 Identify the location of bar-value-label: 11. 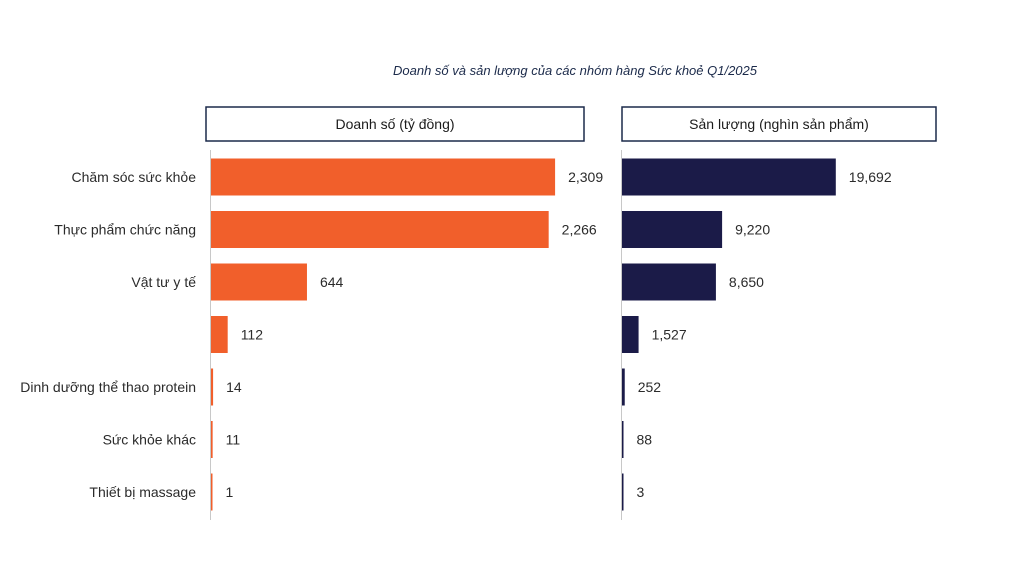
(233, 440).